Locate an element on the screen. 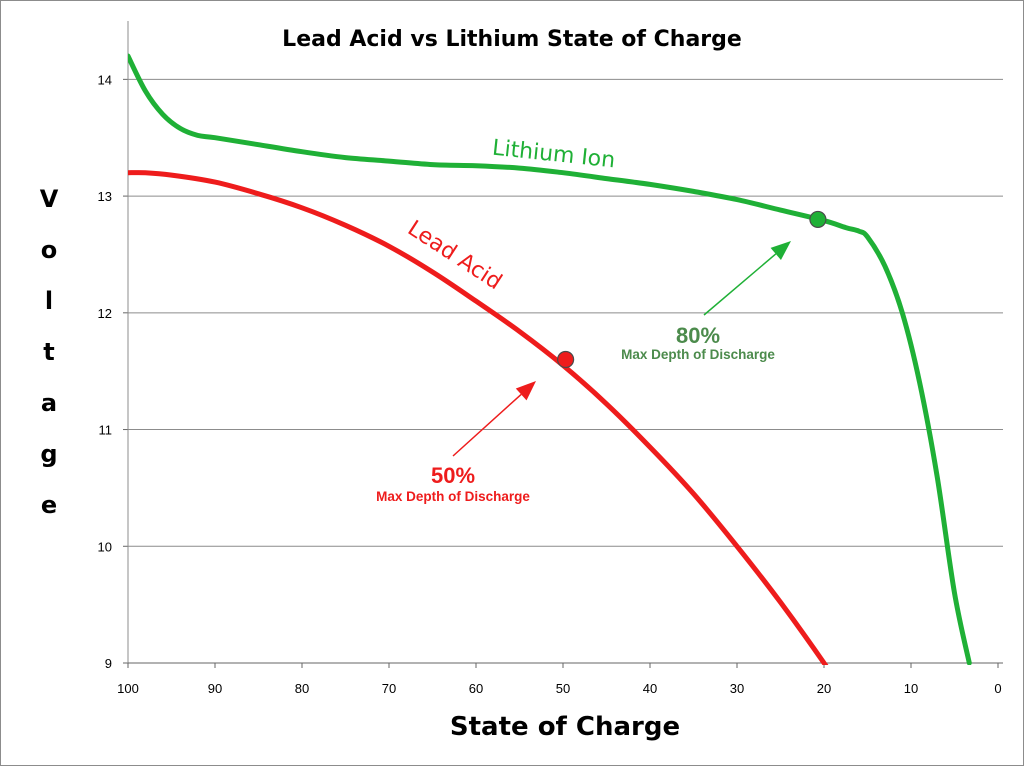  y-axis-title-letter: o is located at coordinates (49, 250).